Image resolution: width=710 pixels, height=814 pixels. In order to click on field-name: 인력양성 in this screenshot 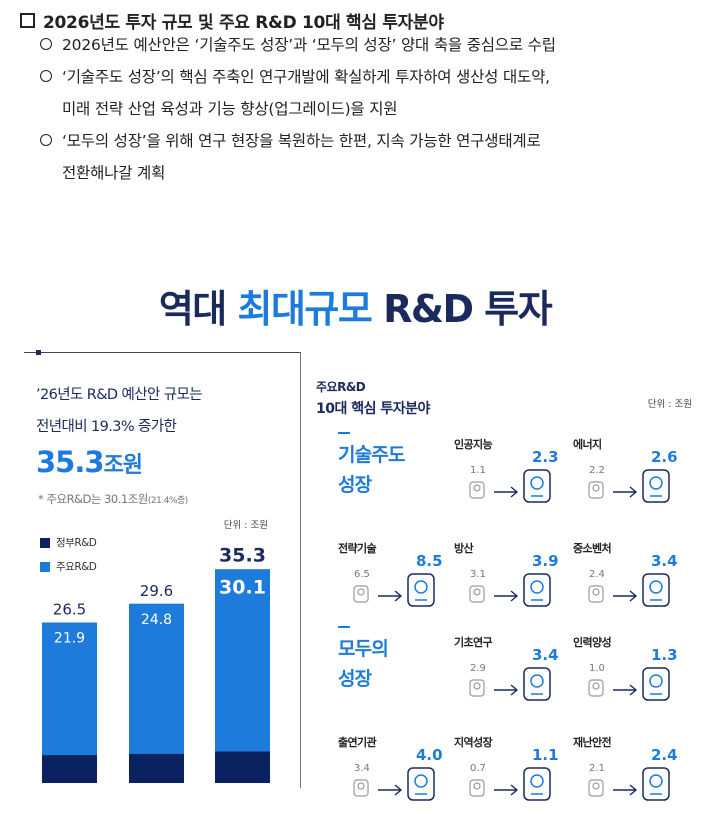, I will do `click(592, 642)`.